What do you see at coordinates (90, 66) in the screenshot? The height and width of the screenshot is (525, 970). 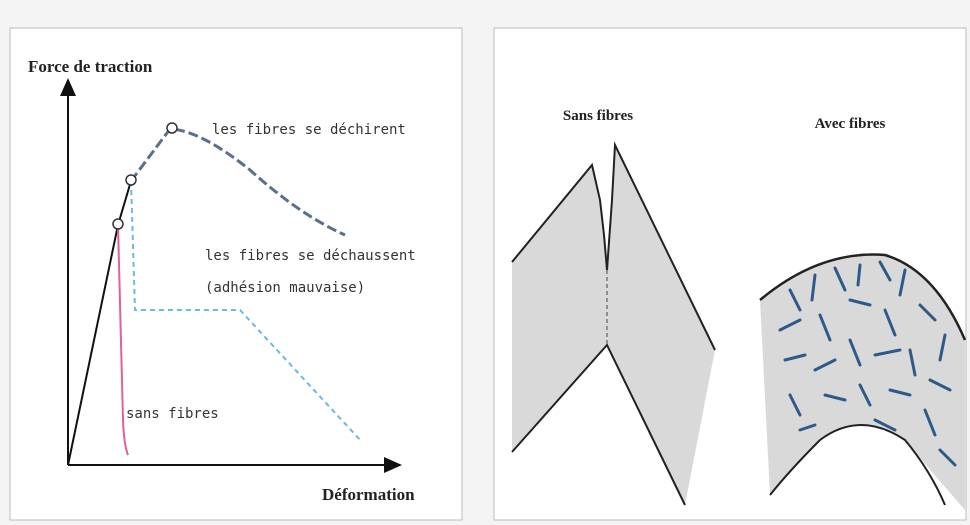 I see `y-axis-label: Force de traction` at bounding box center [90, 66].